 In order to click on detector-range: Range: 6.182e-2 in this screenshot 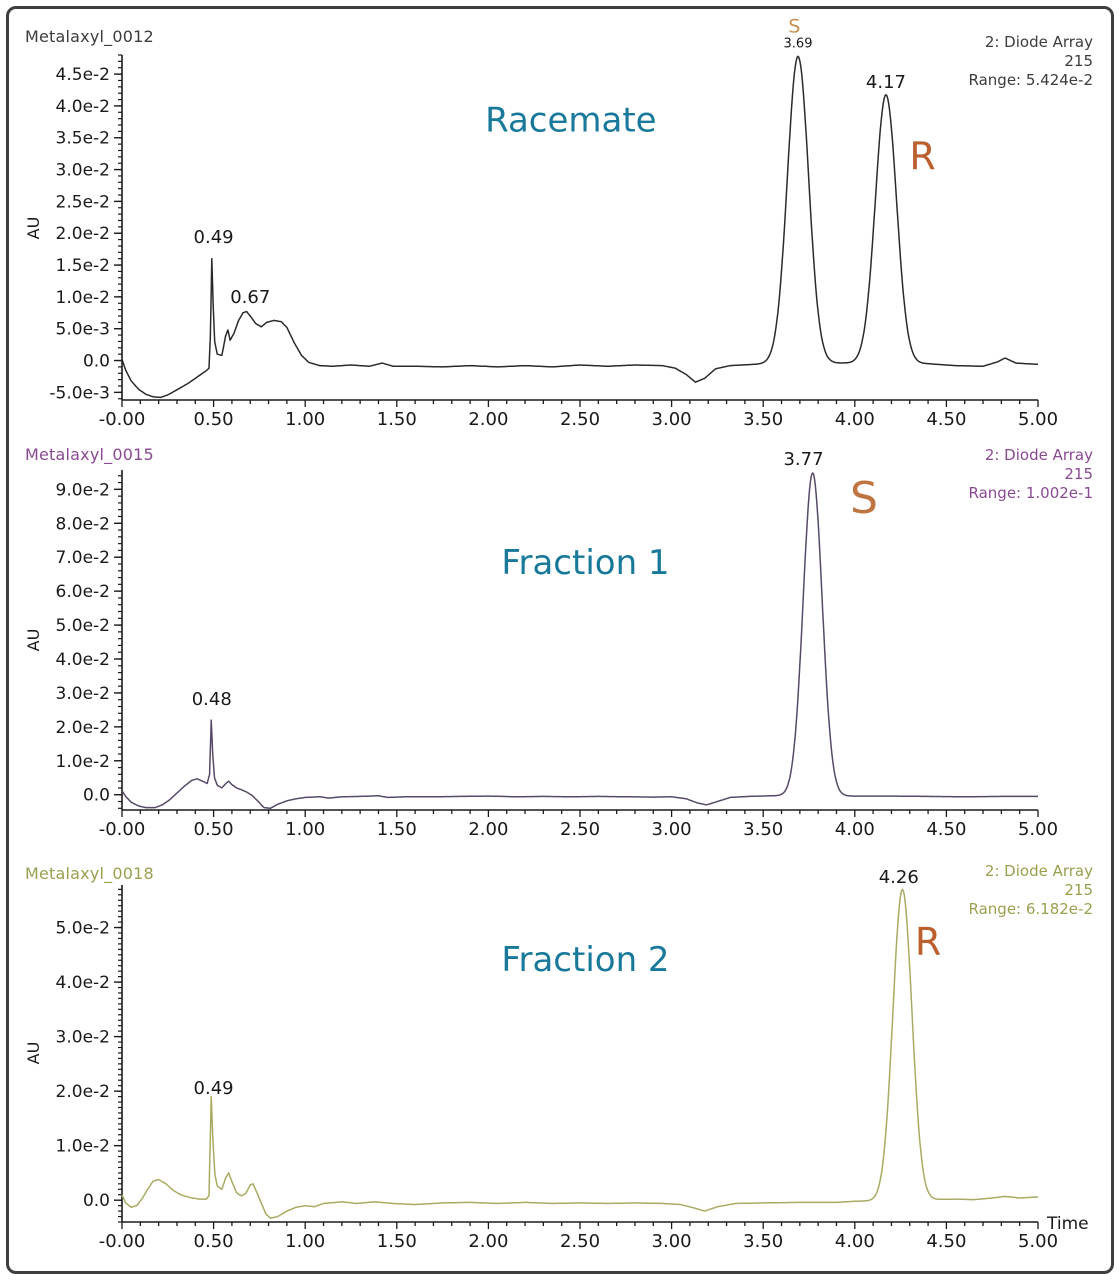, I will do `click(1031, 909)`.